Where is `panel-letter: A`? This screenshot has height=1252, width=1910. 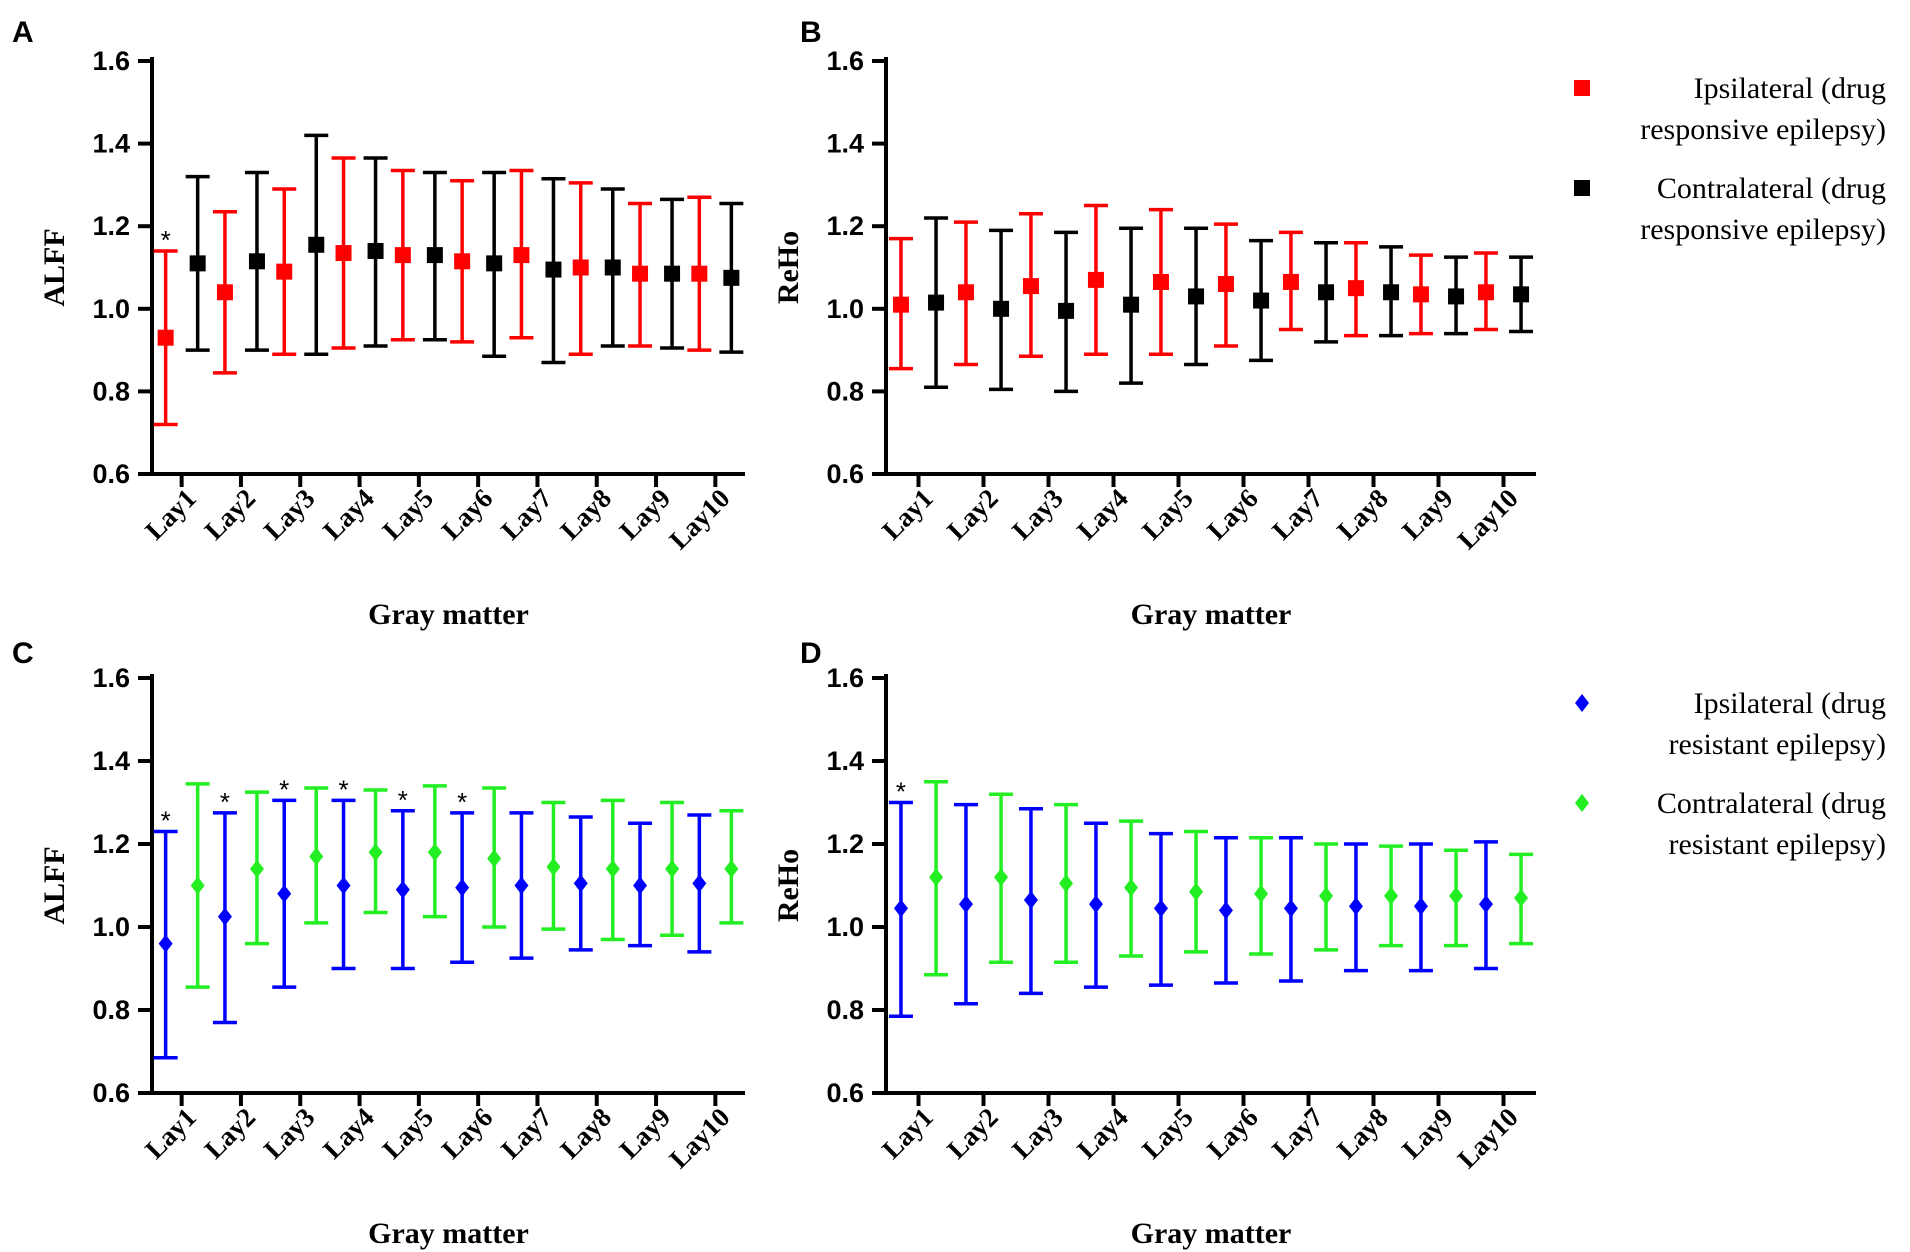 panel-letter: A is located at coordinates (23, 32).